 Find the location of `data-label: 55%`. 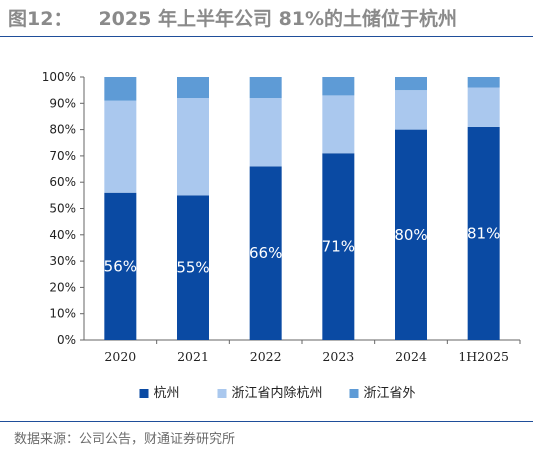

data-label: 55% is located at coordinates (192, 268).